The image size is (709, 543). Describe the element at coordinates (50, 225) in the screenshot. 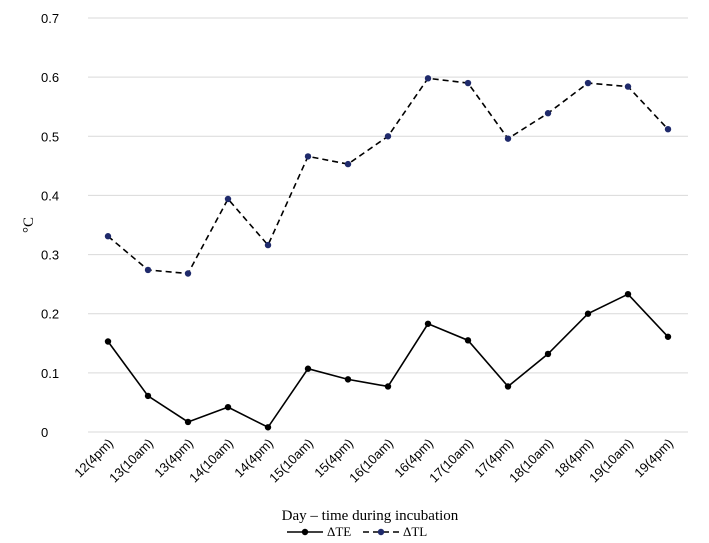

I see `y-axis-ticks: 0 0.1 0.2 0.3 0.4 0.5 0.6 0.7` at that location.